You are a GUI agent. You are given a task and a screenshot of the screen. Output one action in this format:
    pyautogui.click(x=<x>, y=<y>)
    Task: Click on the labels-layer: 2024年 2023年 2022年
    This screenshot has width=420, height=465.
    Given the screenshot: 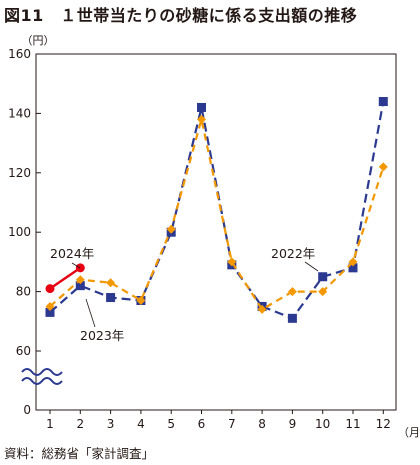 What is the action you would take?
    pyautogui.click(x=184, y=294)
    